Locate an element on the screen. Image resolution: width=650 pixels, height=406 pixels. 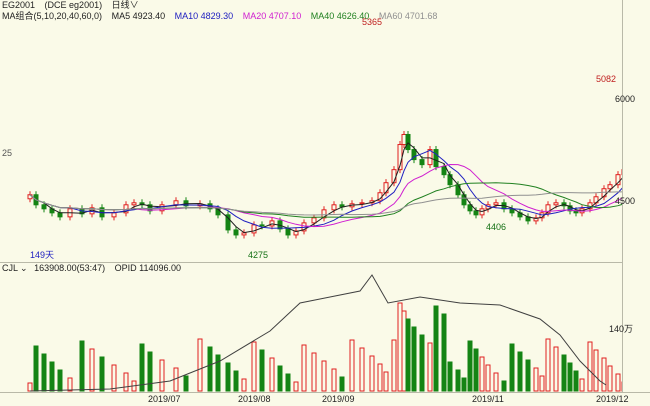
ma-line-ma60 is located at coordinates (325, 203).